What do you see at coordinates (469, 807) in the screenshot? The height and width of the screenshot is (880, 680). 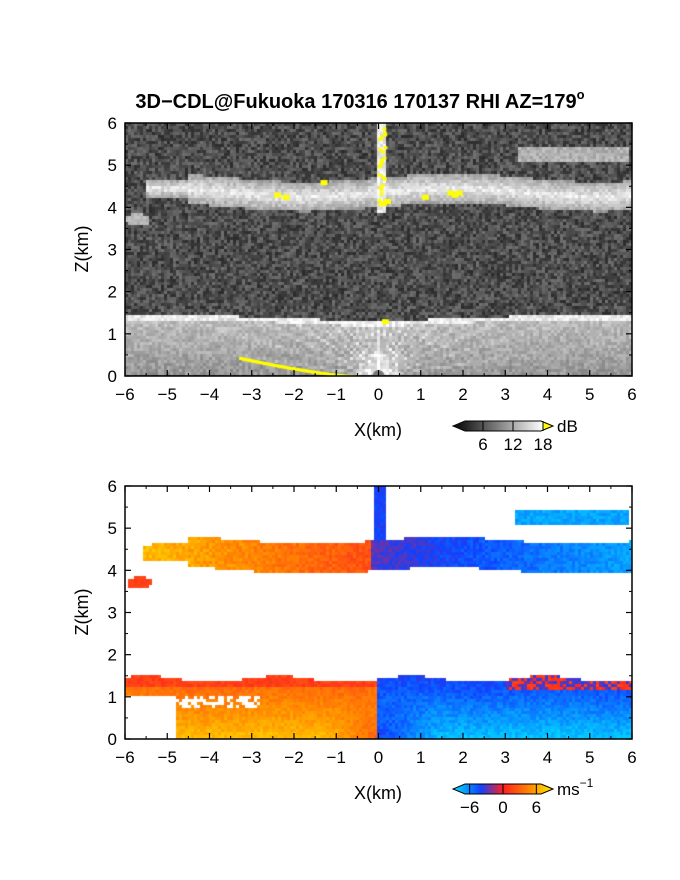 I see `velocity-colorbar-tick-label: −6` at bounding box center [469, 807].